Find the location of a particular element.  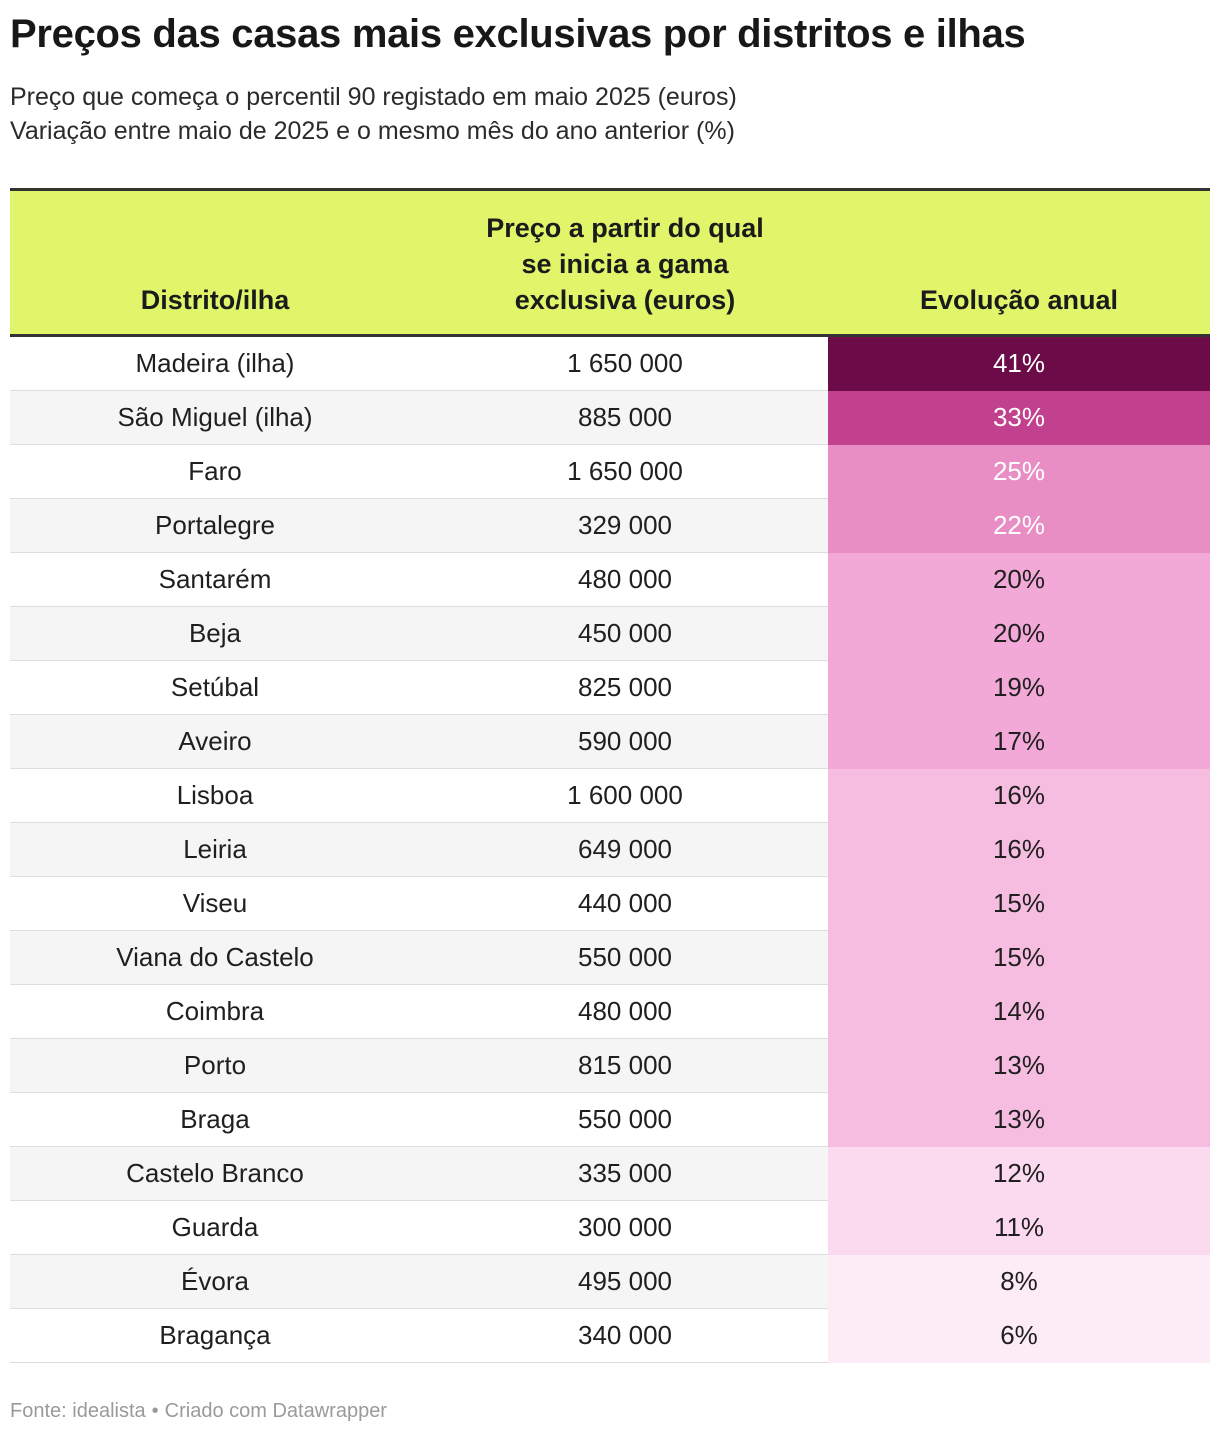

price-cell: 450 000 is located at coordinates (625, 633).